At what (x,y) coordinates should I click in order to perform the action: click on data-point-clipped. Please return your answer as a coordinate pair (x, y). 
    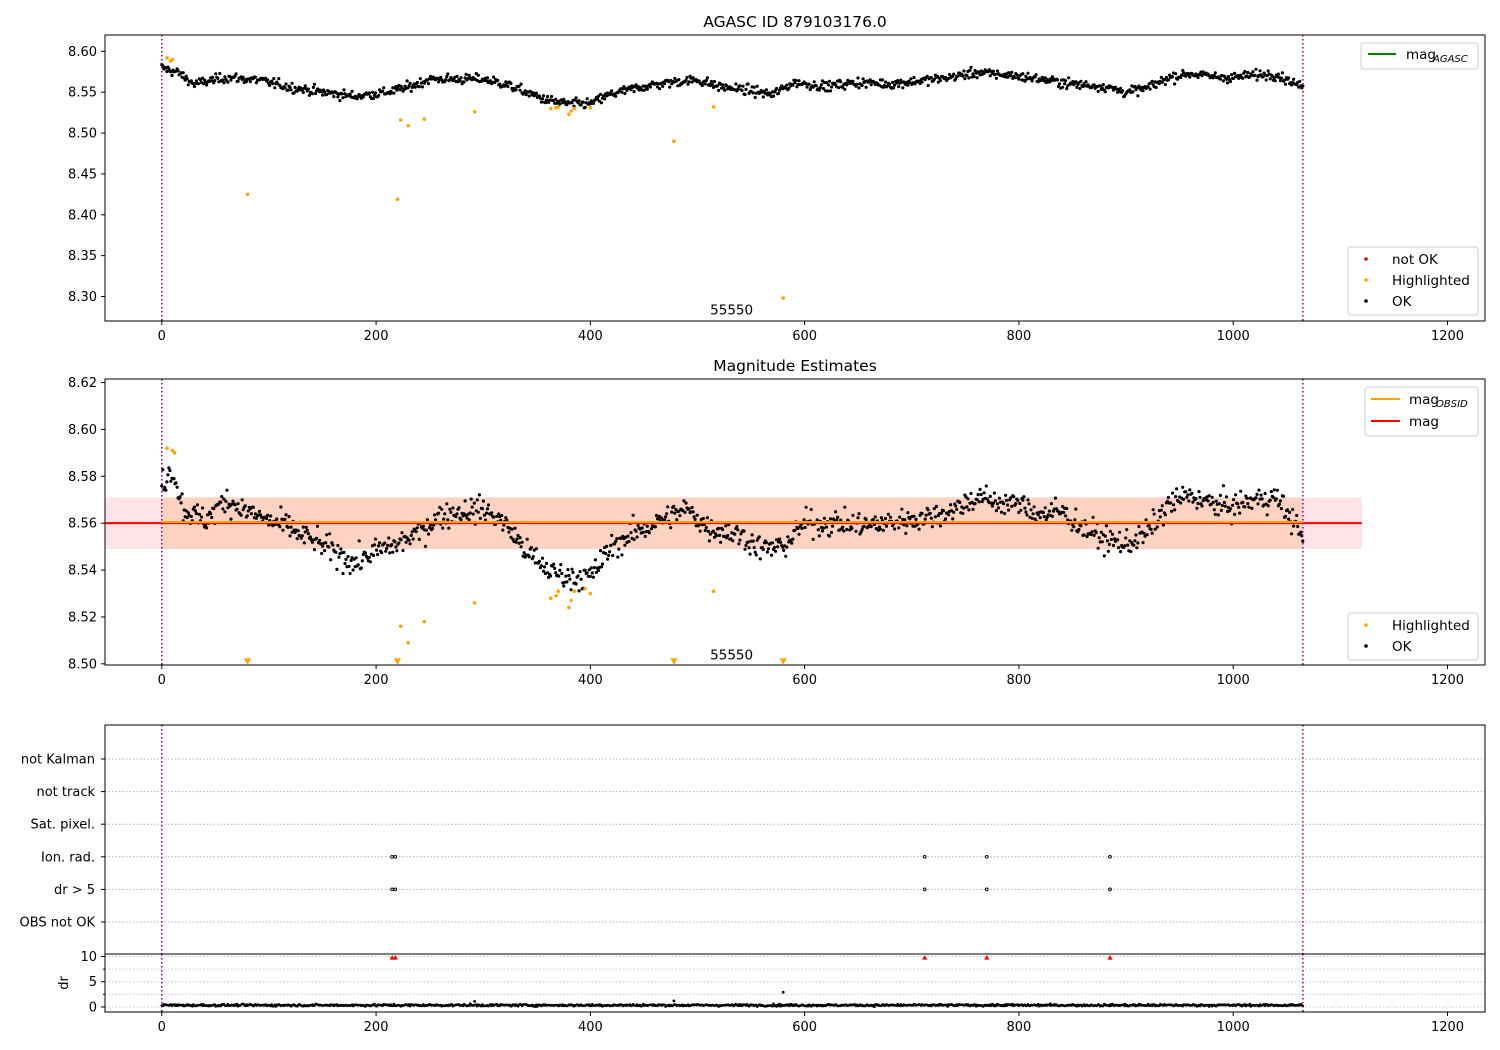
    Looking at the image, I should click on (247, 661).